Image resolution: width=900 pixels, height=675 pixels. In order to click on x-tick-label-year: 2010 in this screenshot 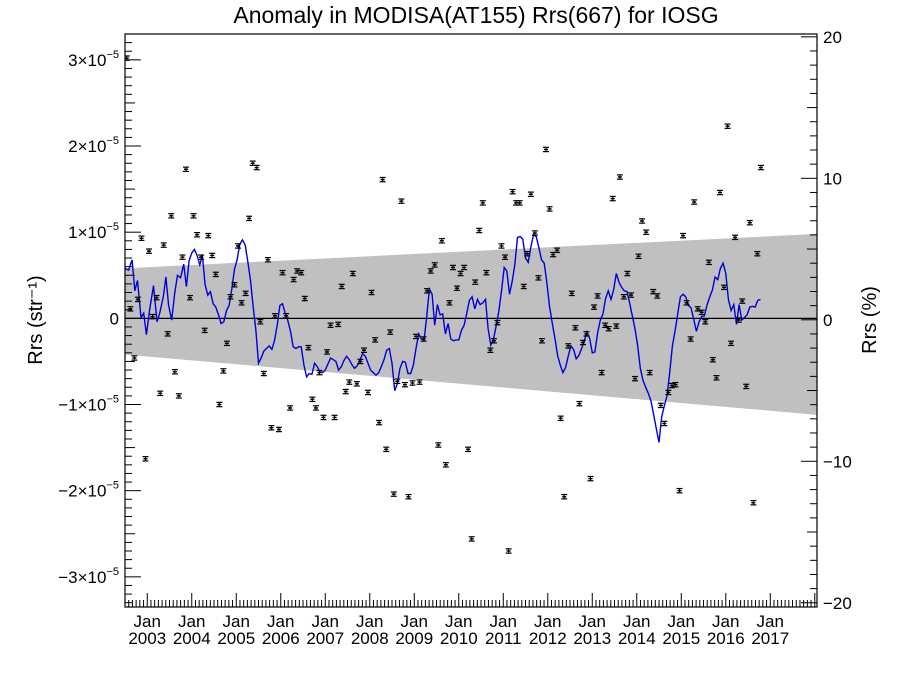, I will do `click(459, 638)`.